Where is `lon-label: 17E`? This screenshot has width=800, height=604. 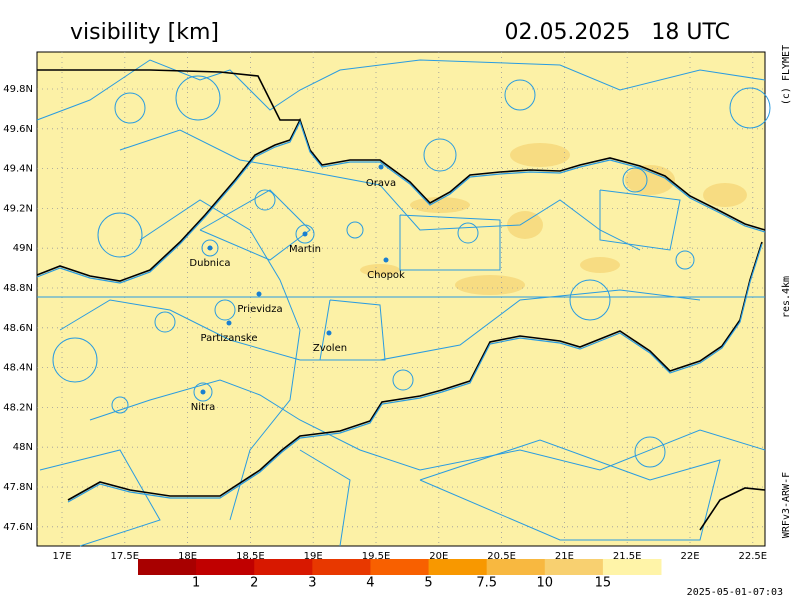 lon-label: 17E is located at coordinates (61, 556).